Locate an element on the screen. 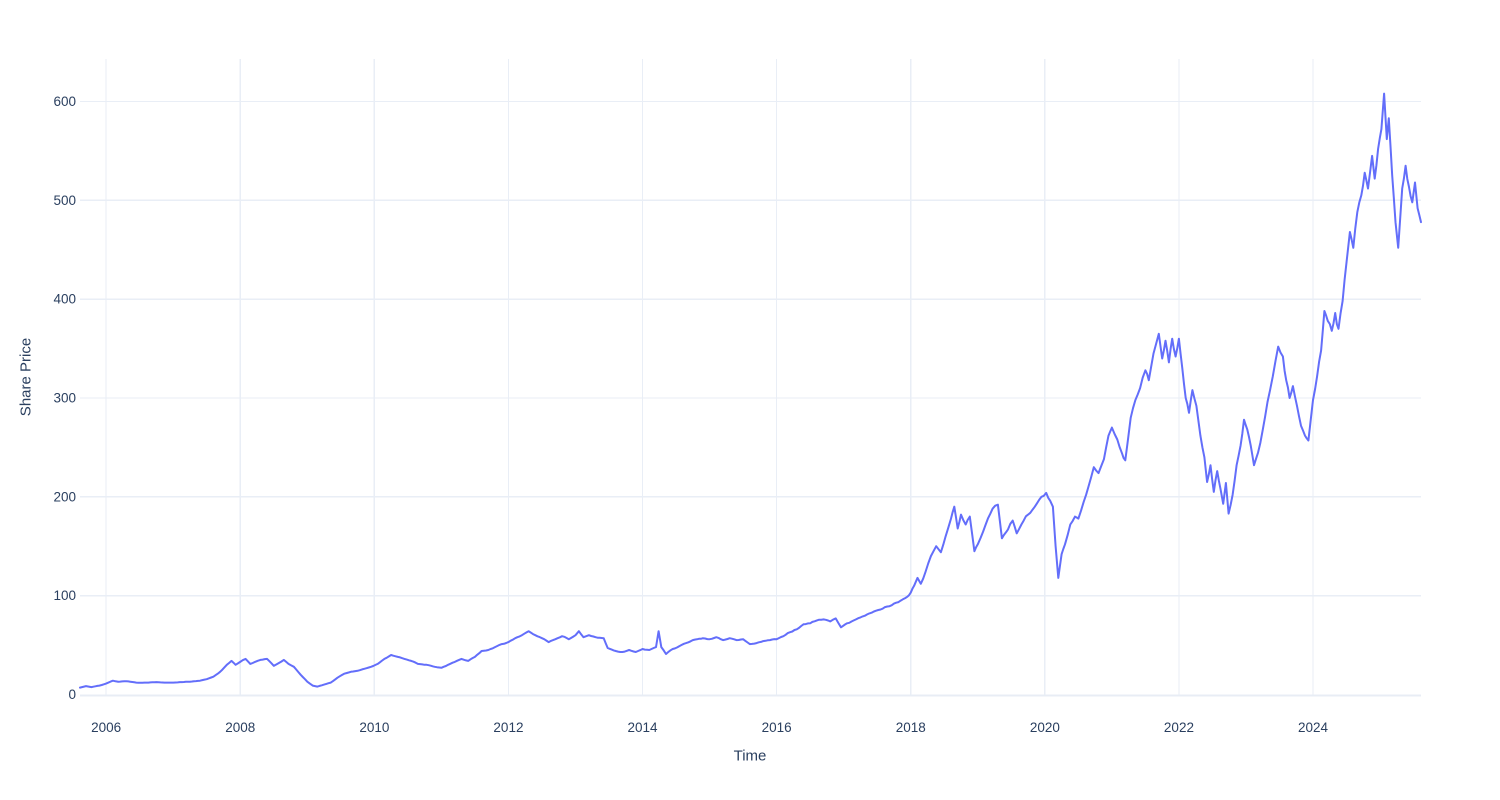 Image resolution: width=1500 pixels, height=800 pixels. y-tick-label: 600 is located at coordinates (64, 101).